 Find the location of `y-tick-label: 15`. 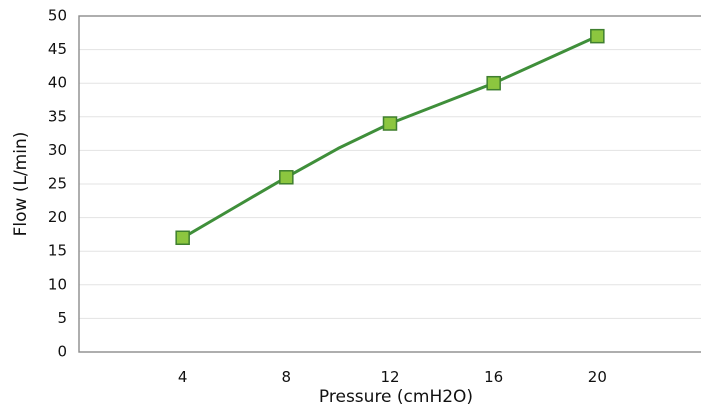

y-tick-label: 15 is located at coordinates (57, 251).